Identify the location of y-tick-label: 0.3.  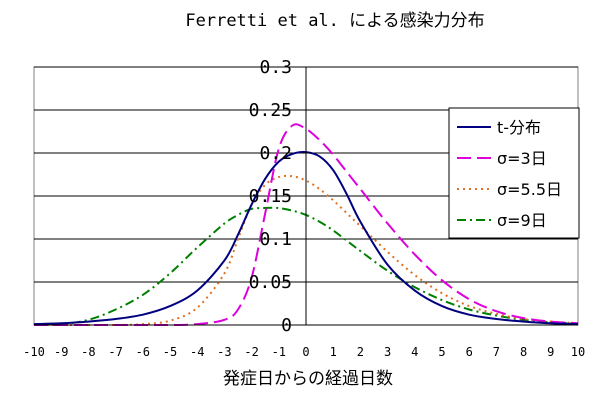
(275, 67).